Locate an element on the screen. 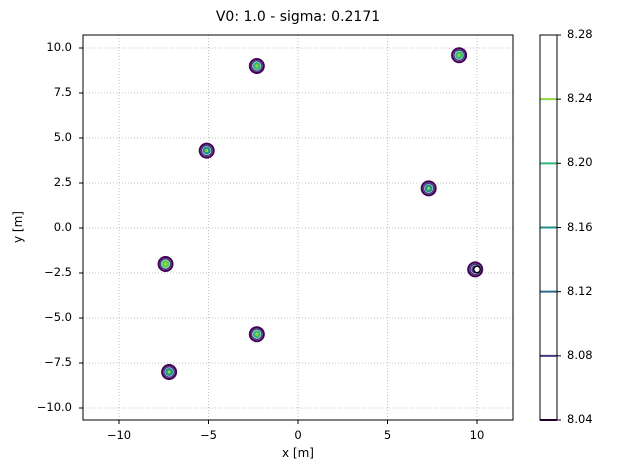  x-axis-label: x [m] is located at coordinates (298, 453).